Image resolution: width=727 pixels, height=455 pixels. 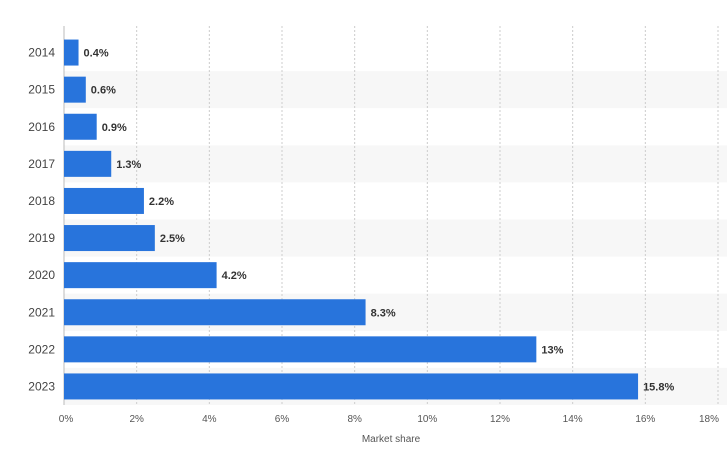 What do you see at coordinates (354, 419) in the screenshot?
I see `x-tick-label: 8%` at bounding box center [354, 419].